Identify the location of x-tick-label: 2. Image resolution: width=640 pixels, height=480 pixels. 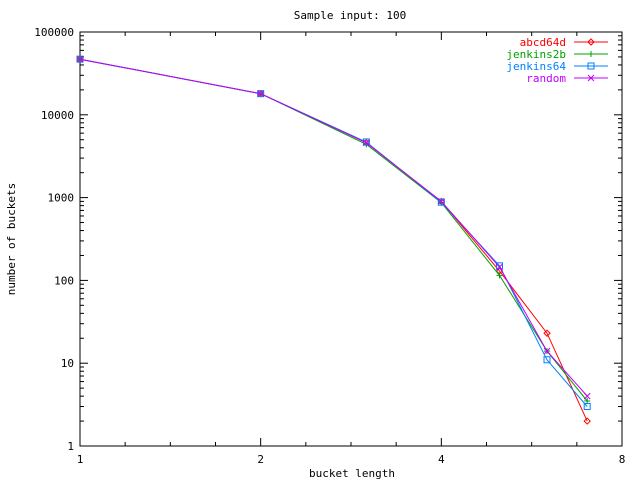
(260, 459).